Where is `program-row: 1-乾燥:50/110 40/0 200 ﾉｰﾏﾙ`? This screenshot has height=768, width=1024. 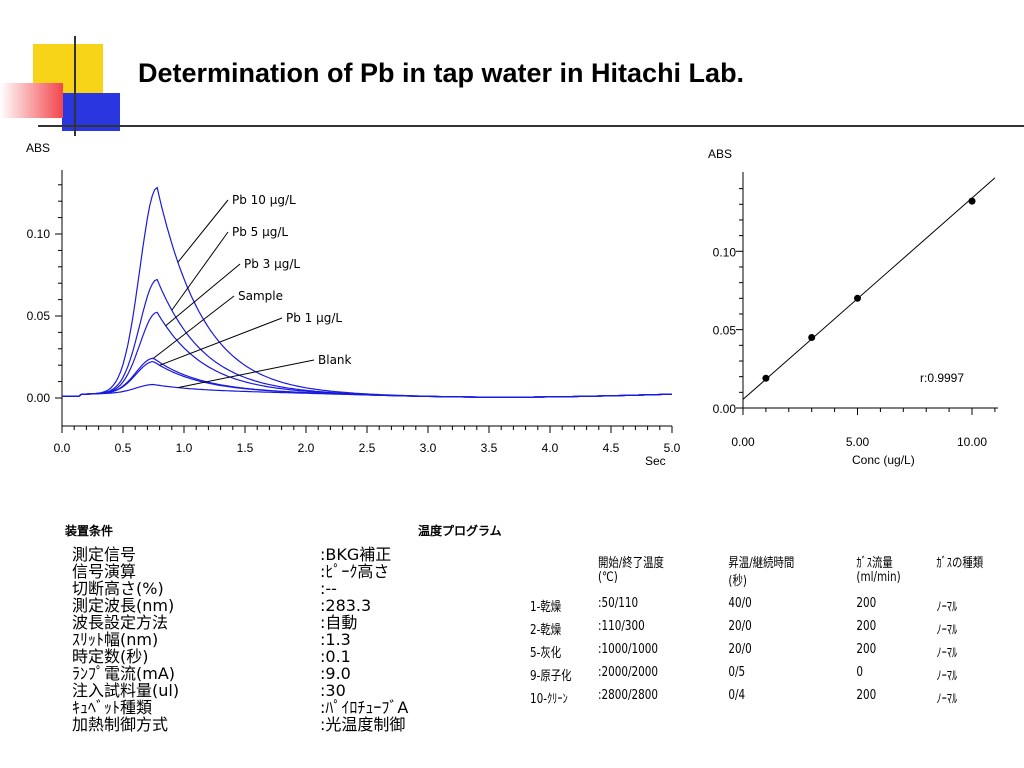
program-row: 1-乾燥:50/110 40/0 200 ﾉｰﾏﾙ is located at coordinates (773, 607).